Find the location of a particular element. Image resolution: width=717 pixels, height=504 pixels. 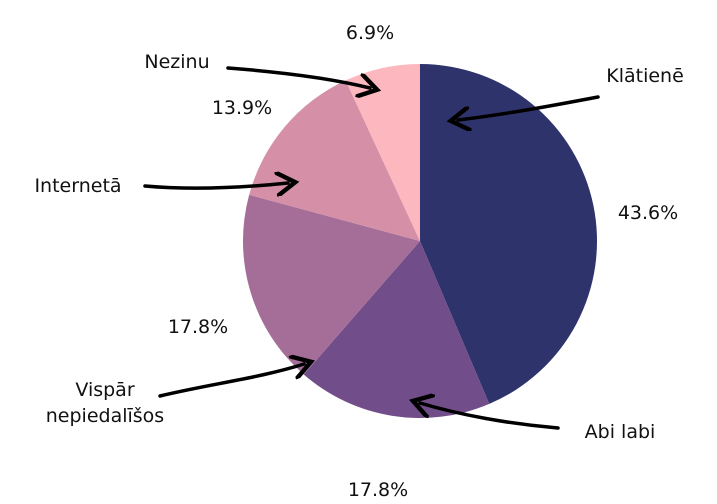

category-label: Vispār nepiedalīšos is located at coordinates (105, 403).